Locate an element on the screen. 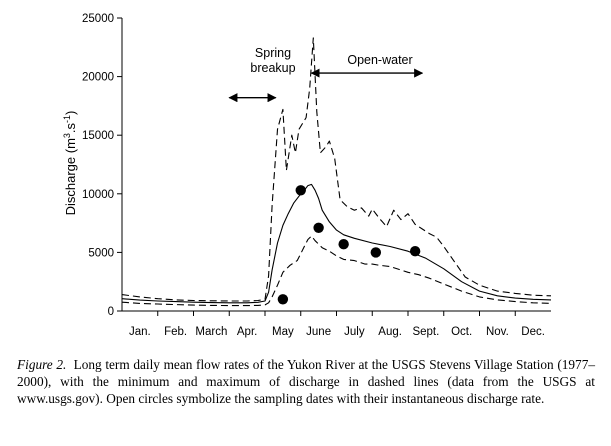 The height and width of the screenshot is (446, 611). figure-caption-label: Figure 2. is located at coordinates (42, 364).